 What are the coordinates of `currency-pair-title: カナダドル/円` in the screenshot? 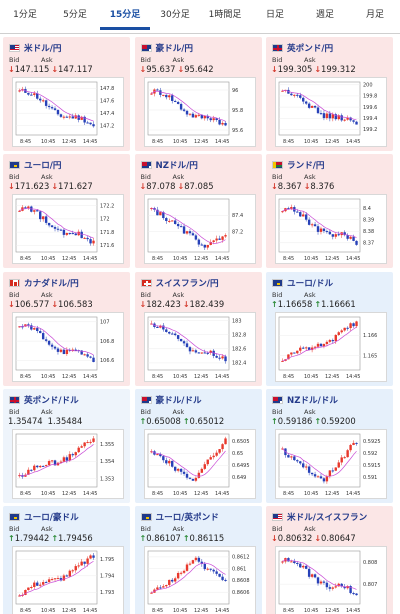 It's located at (44, 283).